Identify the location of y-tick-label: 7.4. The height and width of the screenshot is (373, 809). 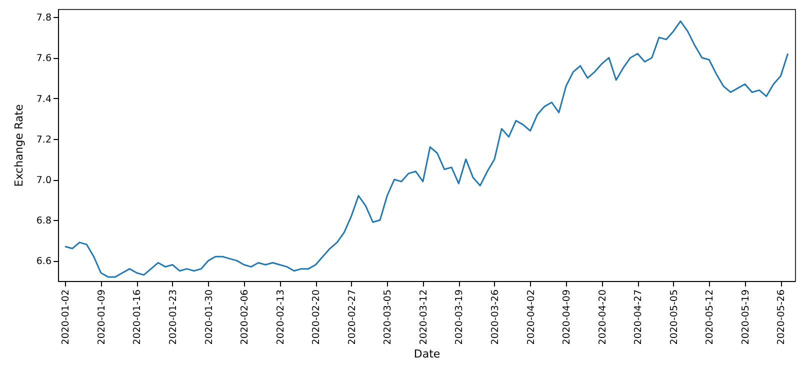
(44, 99).